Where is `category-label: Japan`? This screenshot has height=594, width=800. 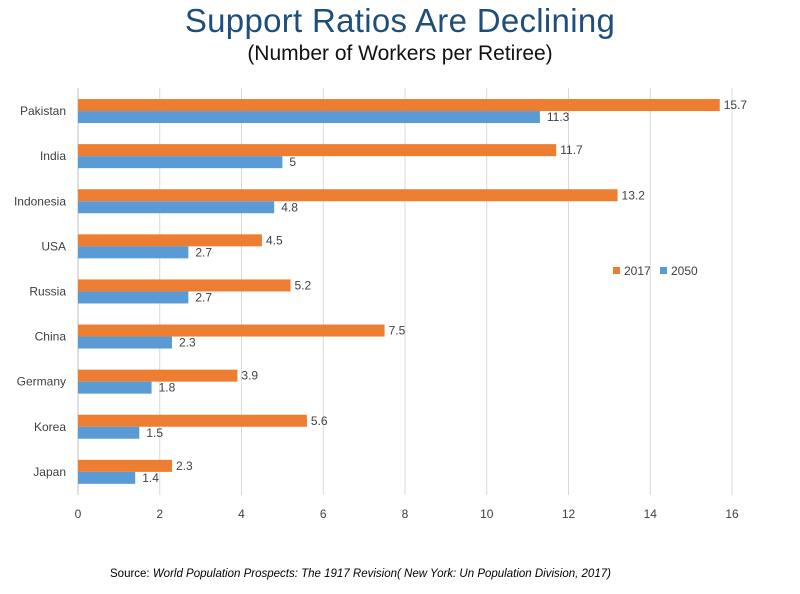
category-label: Japan is located at coordinates (49, 472).